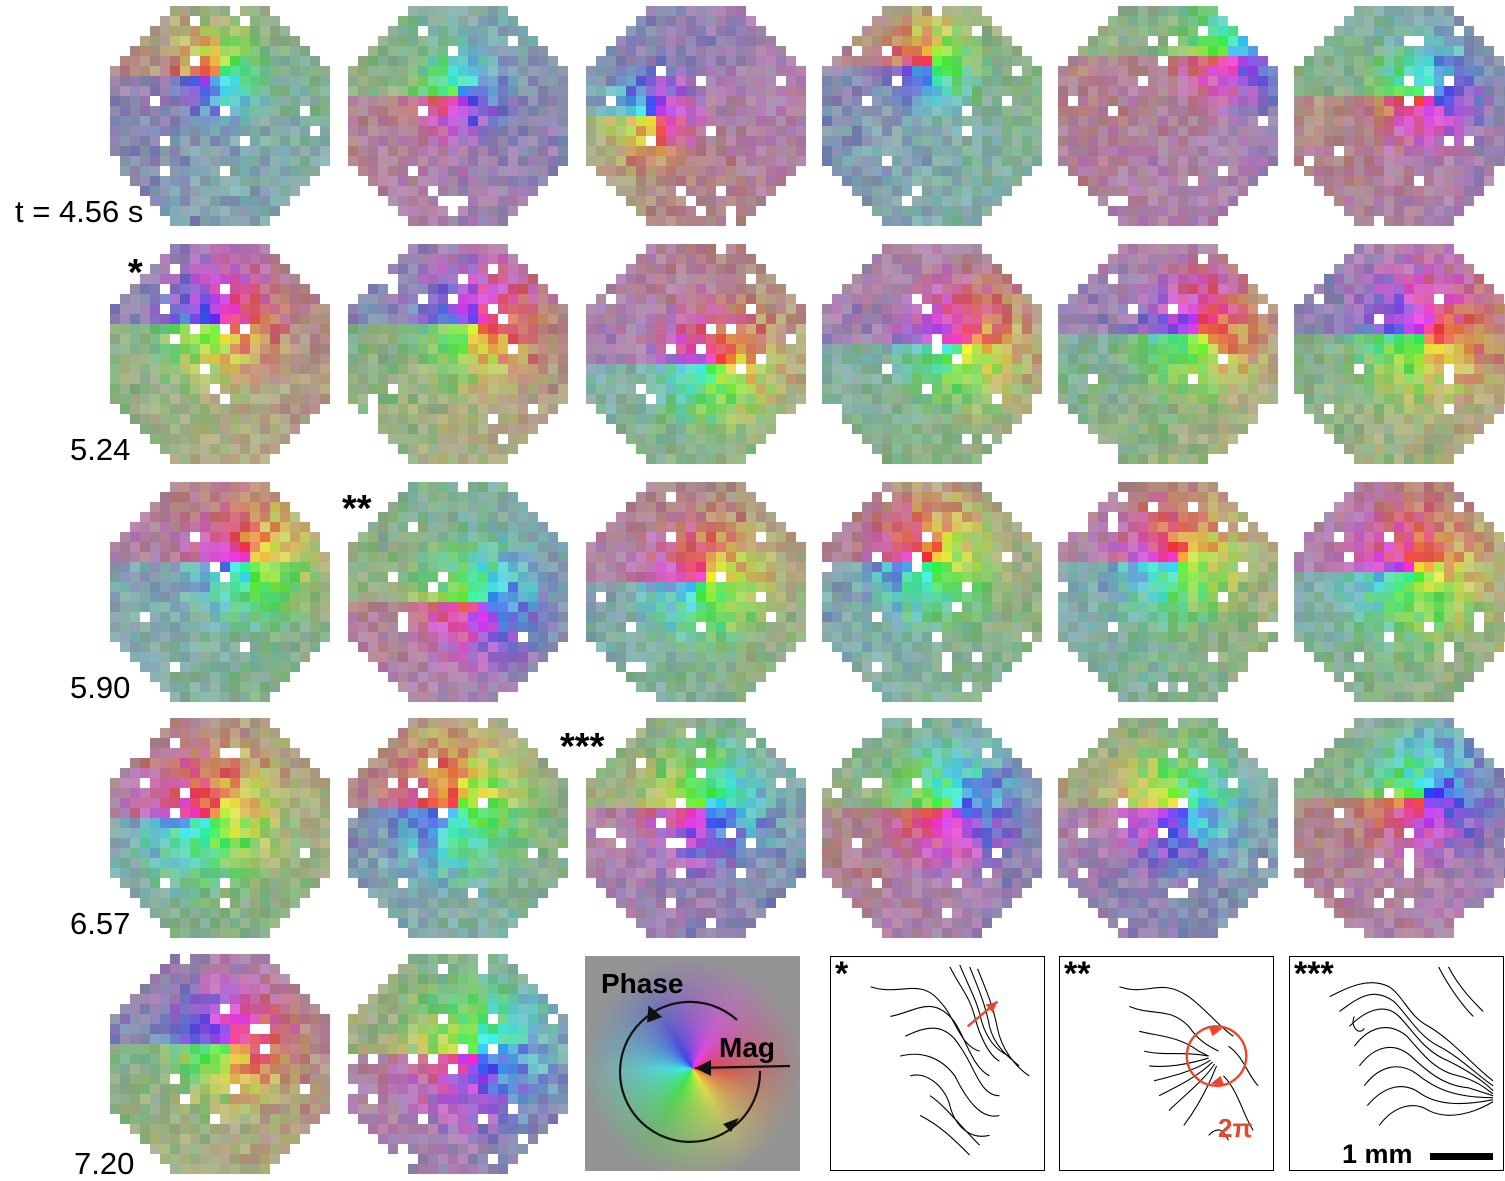 The image size is (1505, 1181). Describe the element at coordinates (1077, 974) in the screenshot. I see `contour-marker-double: **` at that location.